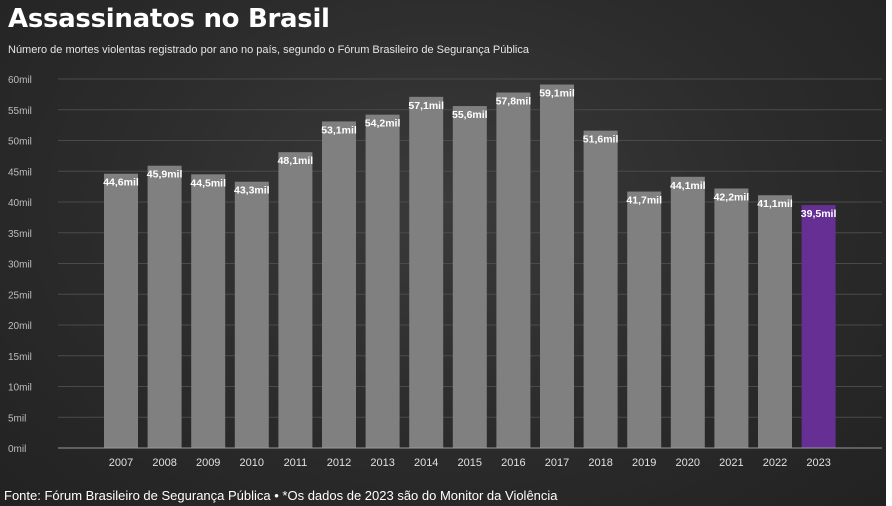  I want to click on y-tick-label: 15mil, so click(20, 357).